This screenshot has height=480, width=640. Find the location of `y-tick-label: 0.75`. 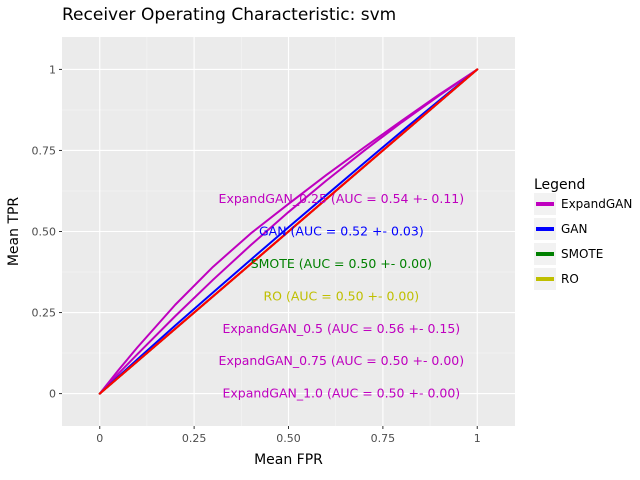

y-tick-label: 0.75 is located at coordinates (44, 150).